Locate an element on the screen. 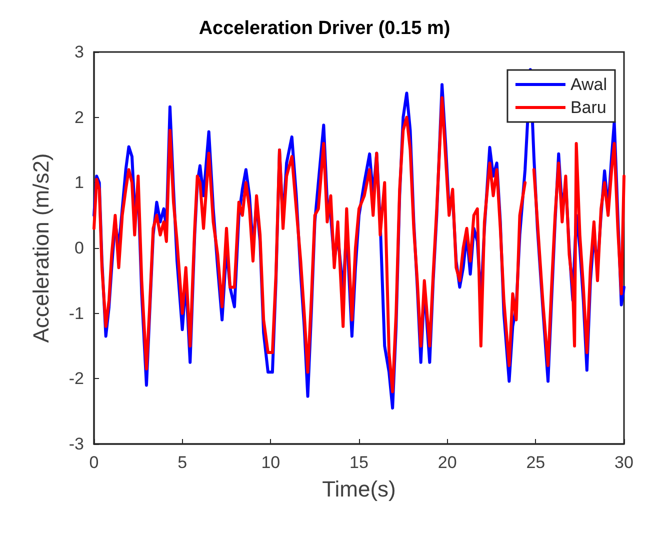 This screenshot has height=533, width=649. x-tick-label: 30 is located at coordinates (624, 462).